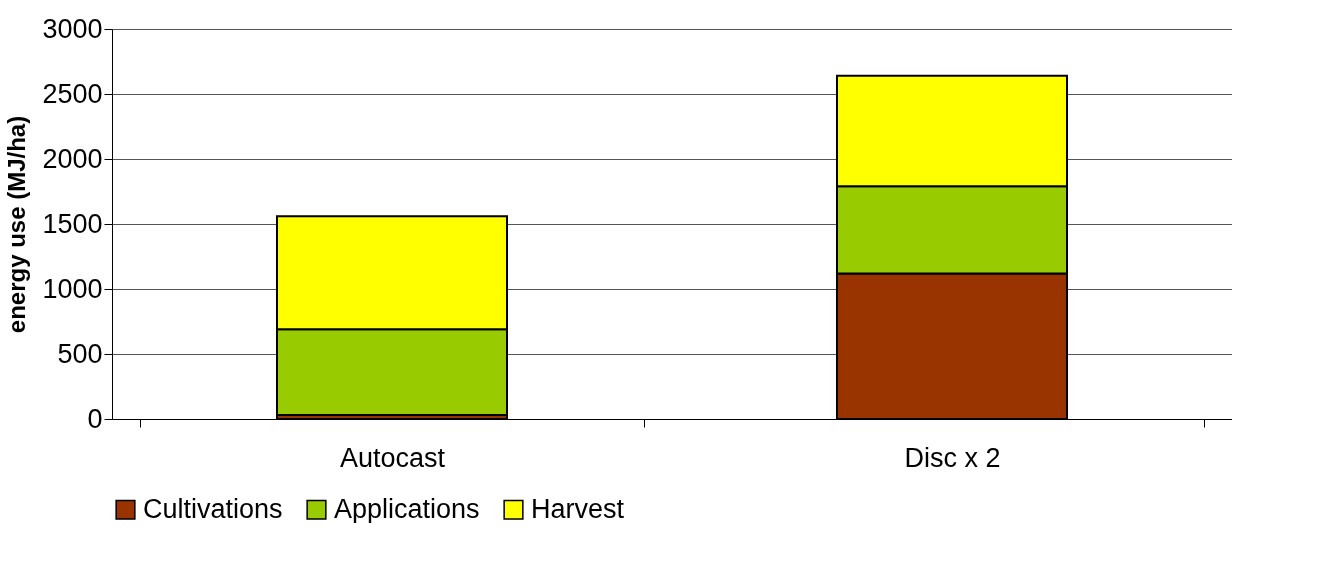  What do you see at coordinates (72, 158) in the screenshot?
I see `y-tick-label: 2000` at bounding box center [72, 158].